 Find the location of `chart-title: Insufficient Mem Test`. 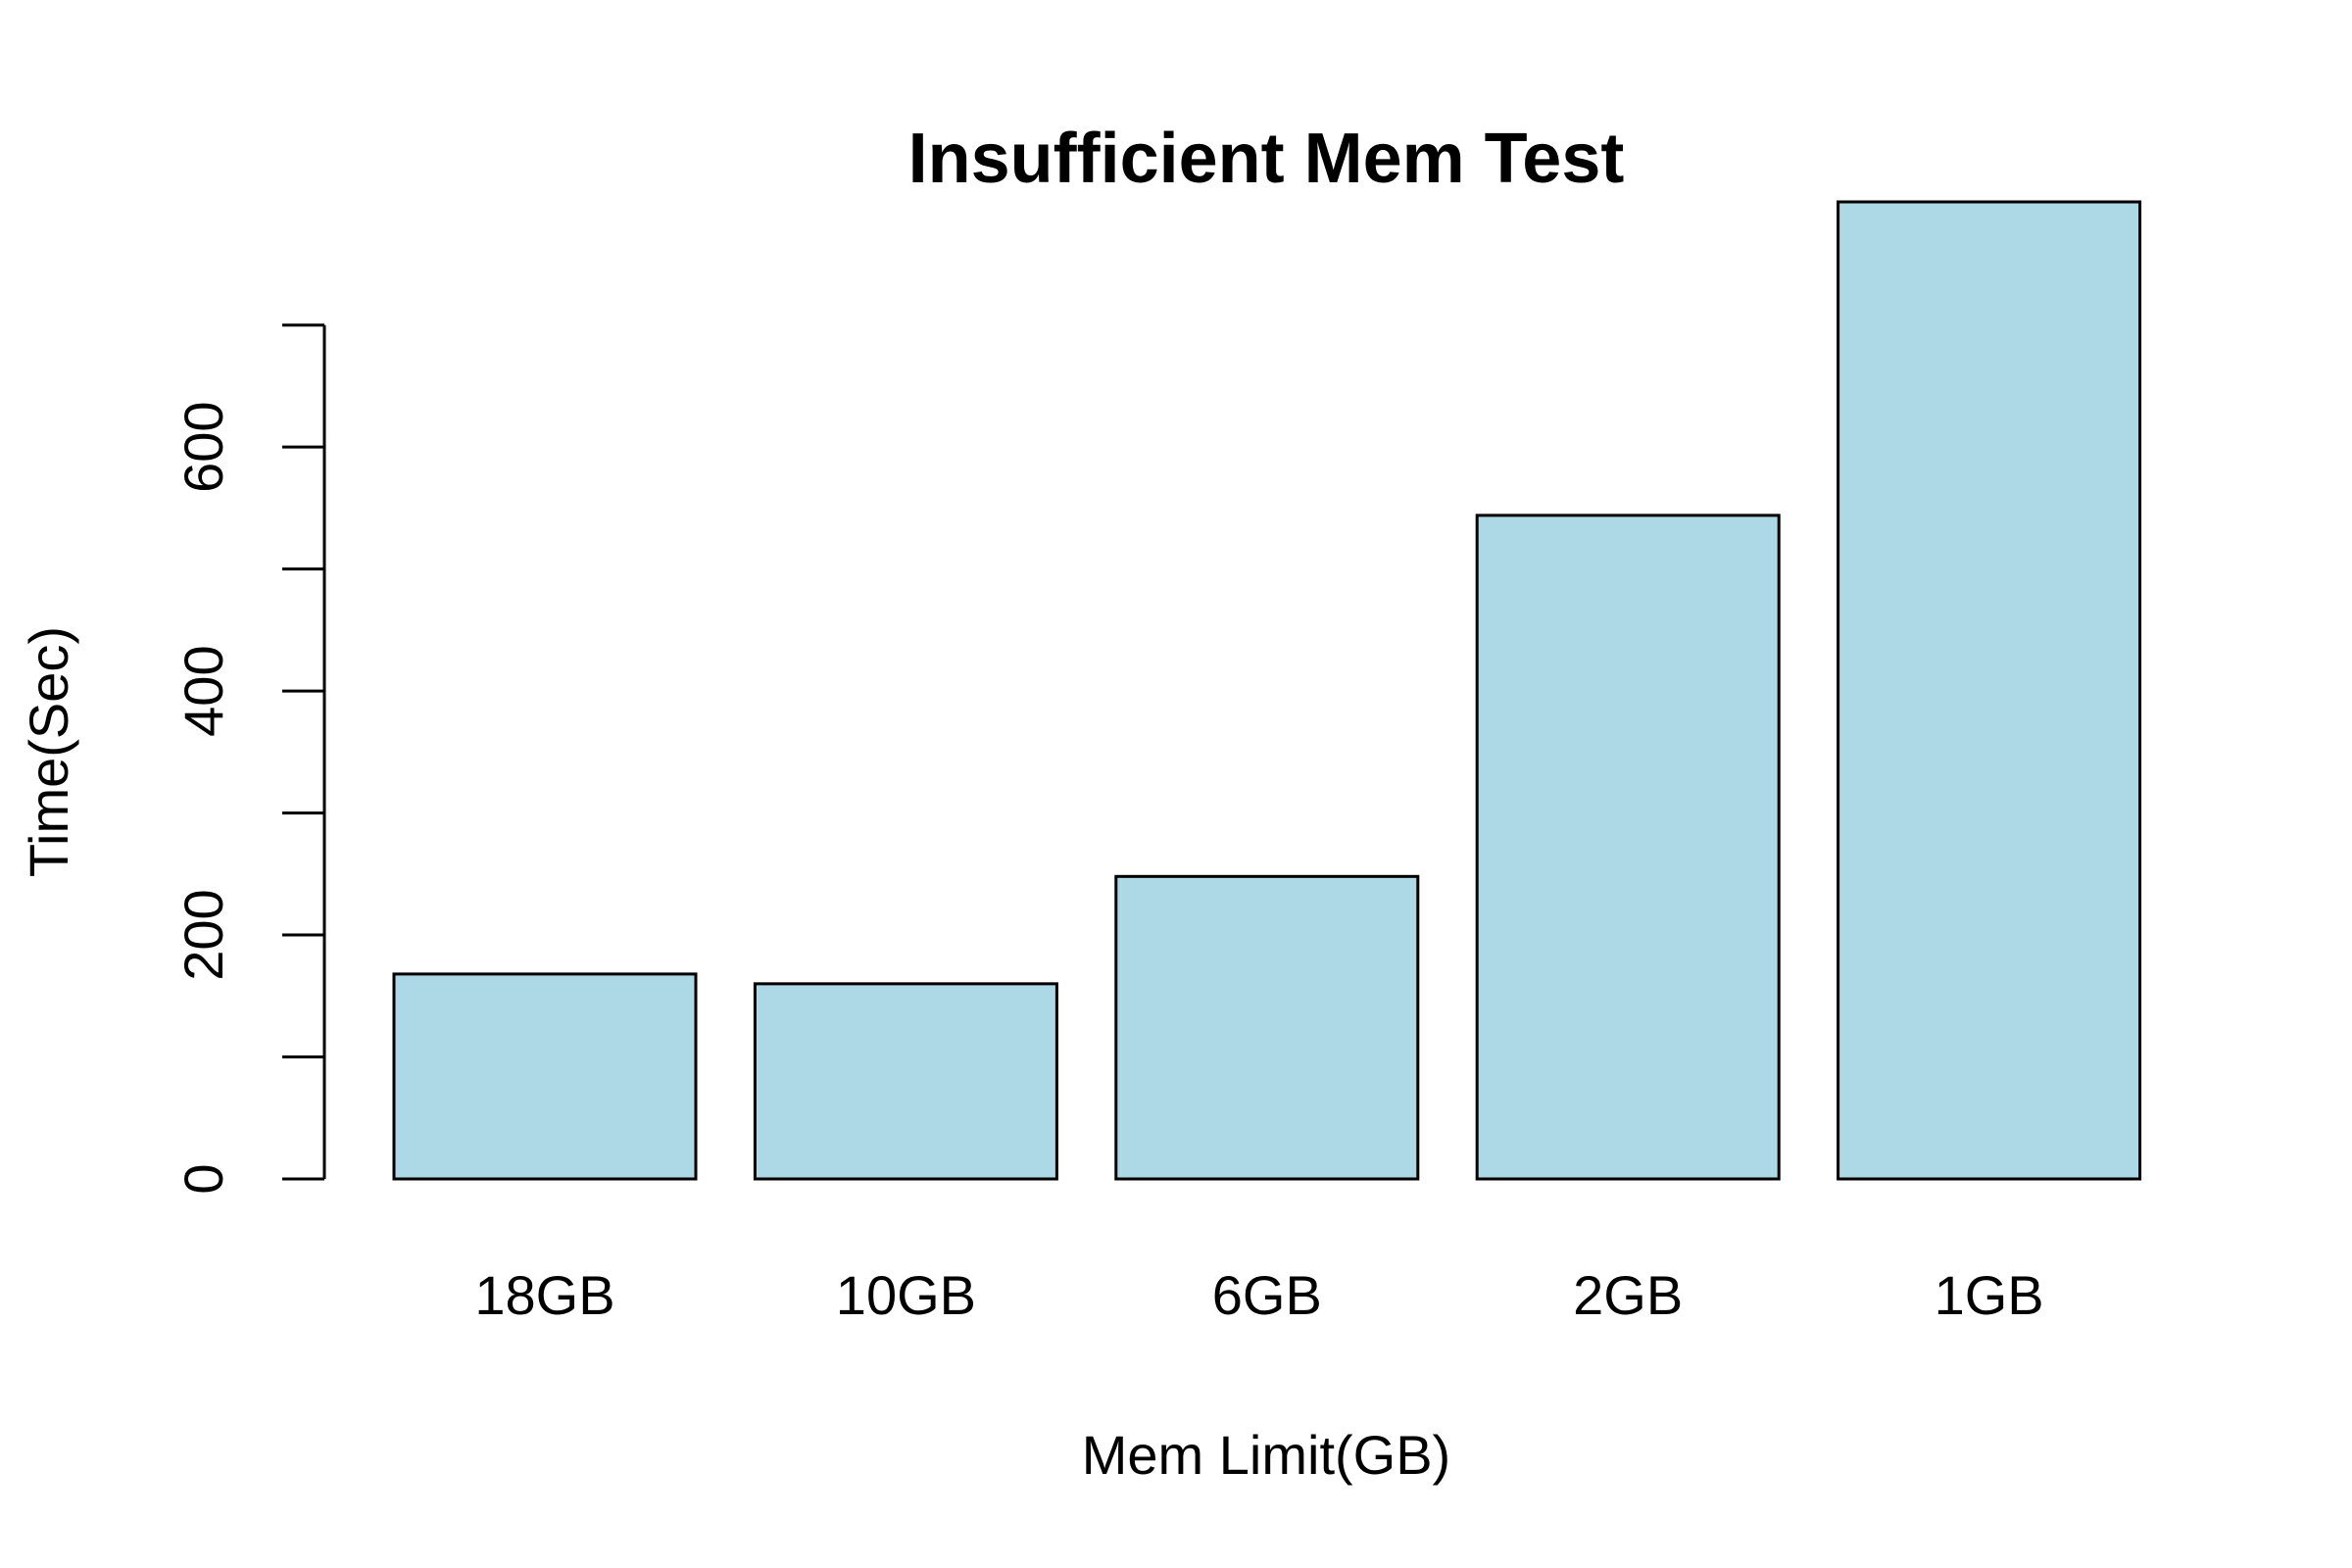

chart-title: Insufficient Mem Test is located at coordinates (1266, 159).